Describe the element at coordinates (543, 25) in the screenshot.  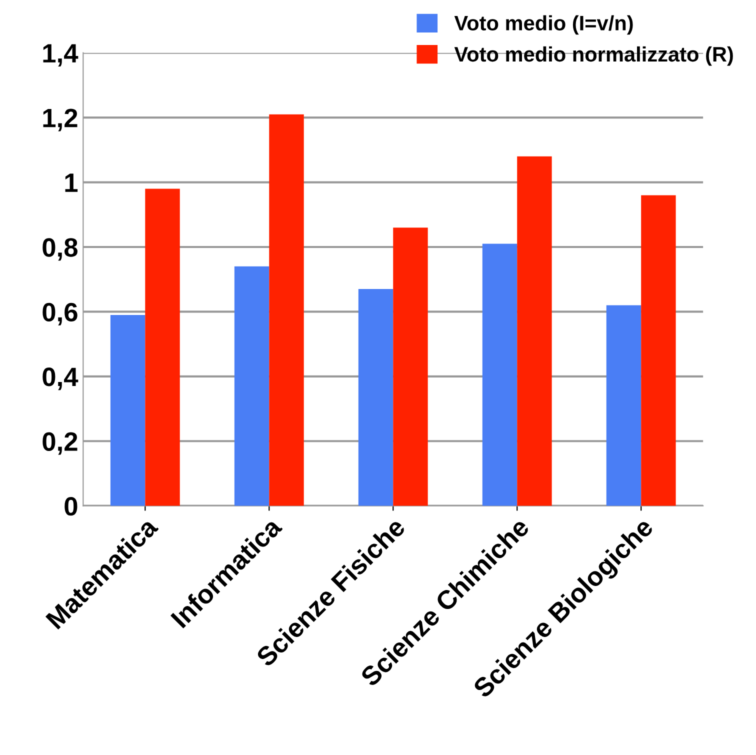
I see `legend-label: Voto medio (I=v/n)` at that location.